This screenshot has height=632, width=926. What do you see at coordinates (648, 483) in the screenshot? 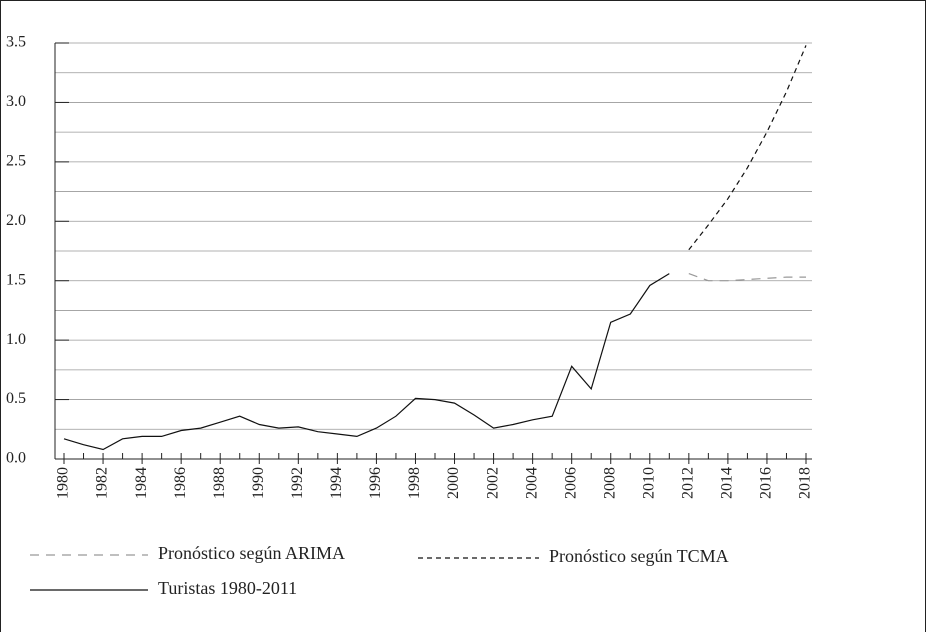
I see `x-tick-label: 2010` at bounding box center [648, 483].